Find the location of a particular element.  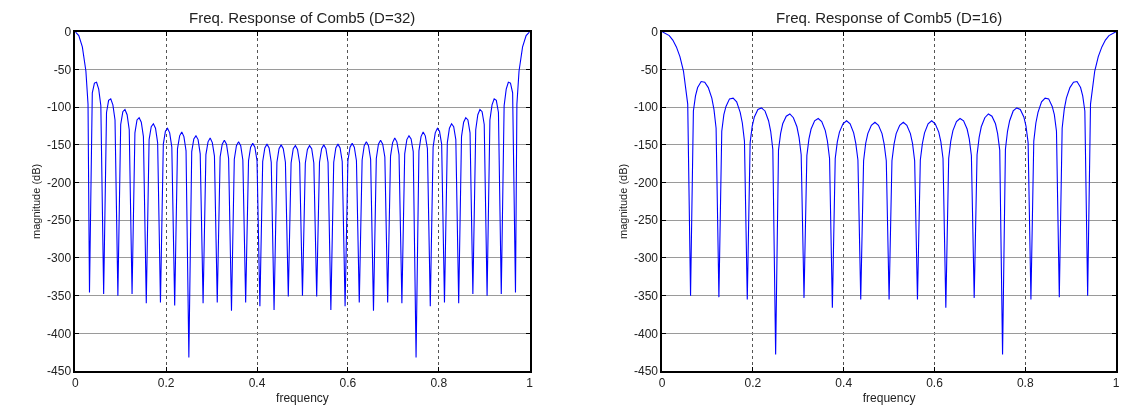

chart-title: Freq. Response of Comb5 (D=16) is located at coordinates (889, 17).